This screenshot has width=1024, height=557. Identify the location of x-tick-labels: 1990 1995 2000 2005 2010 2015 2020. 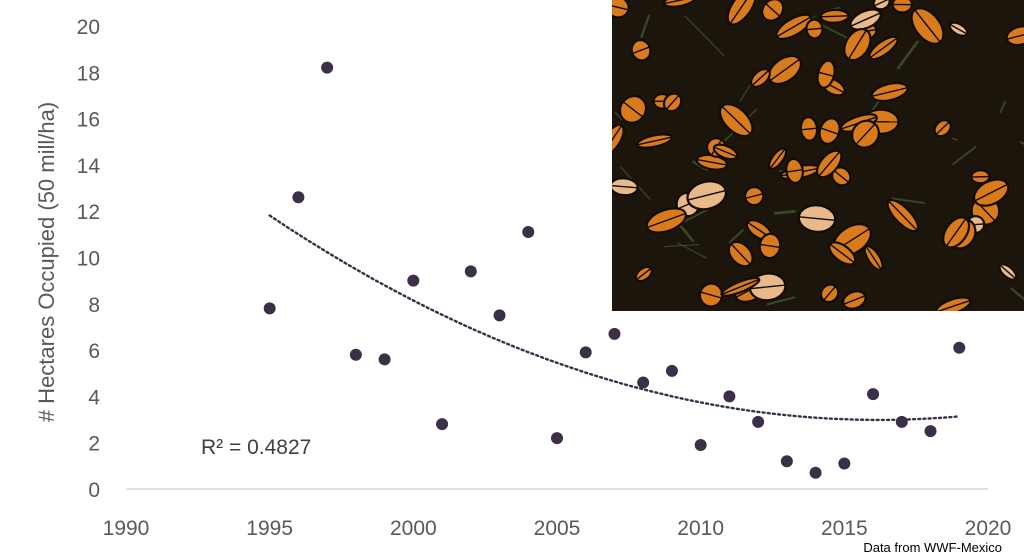
(557, 528).